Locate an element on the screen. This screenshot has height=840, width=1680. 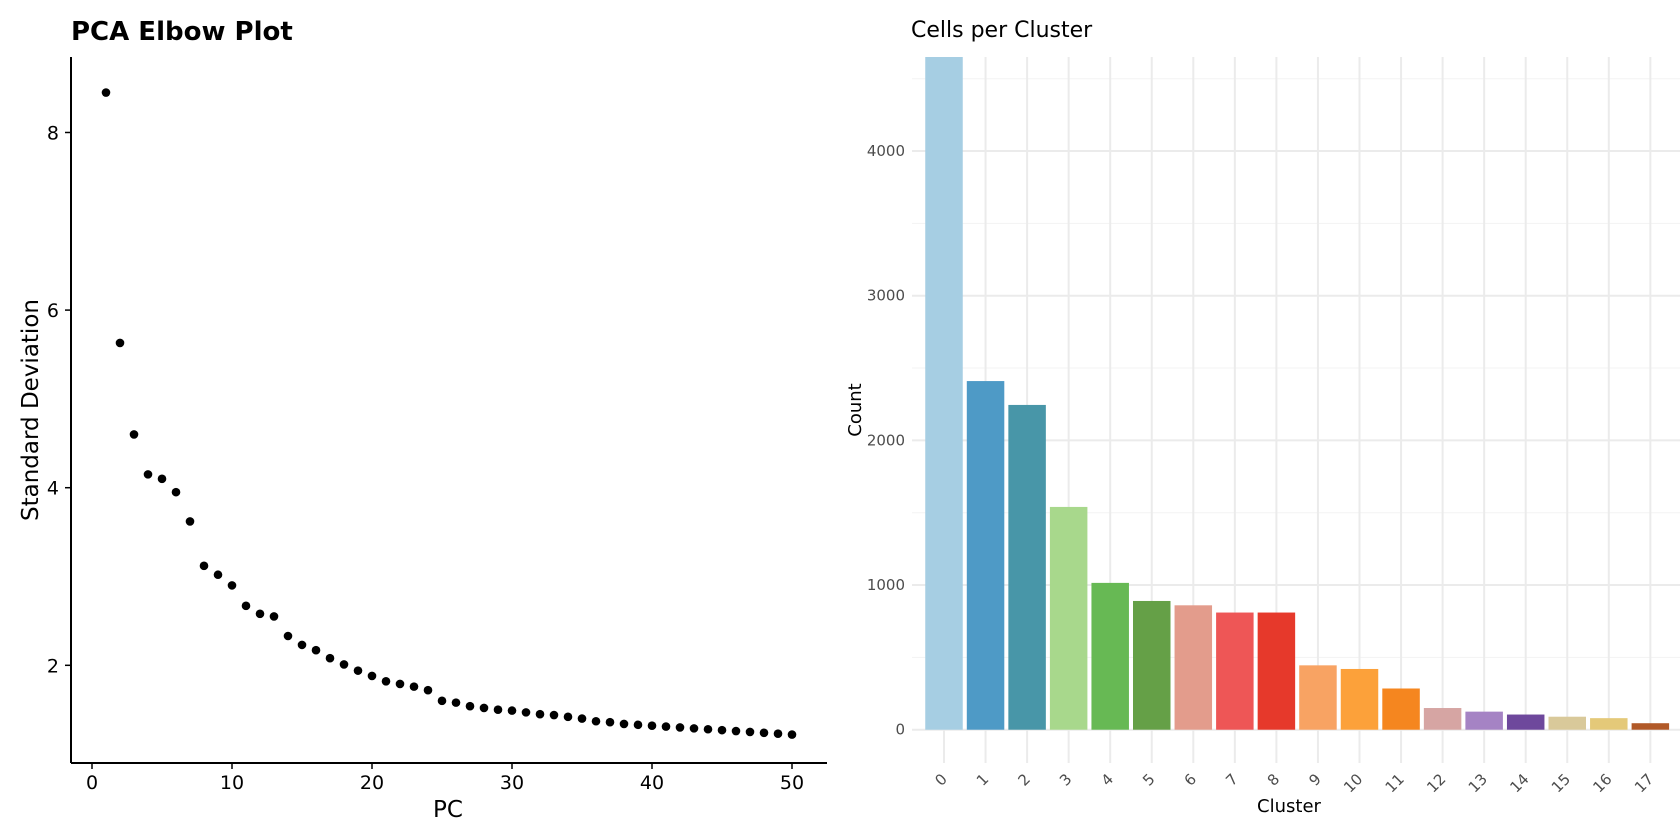
elbow-title: PCA Elbow Plot is located at coordinates (182, 32).